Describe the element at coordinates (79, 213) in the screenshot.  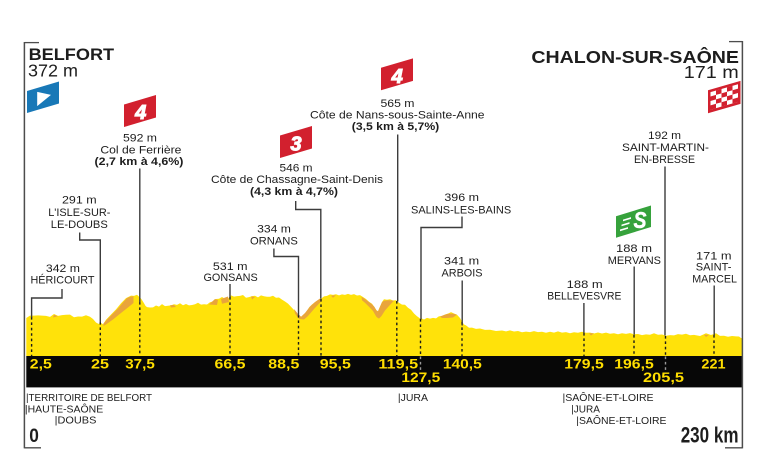
I see `svg-text: L'ISLE-SUR-` at that location.